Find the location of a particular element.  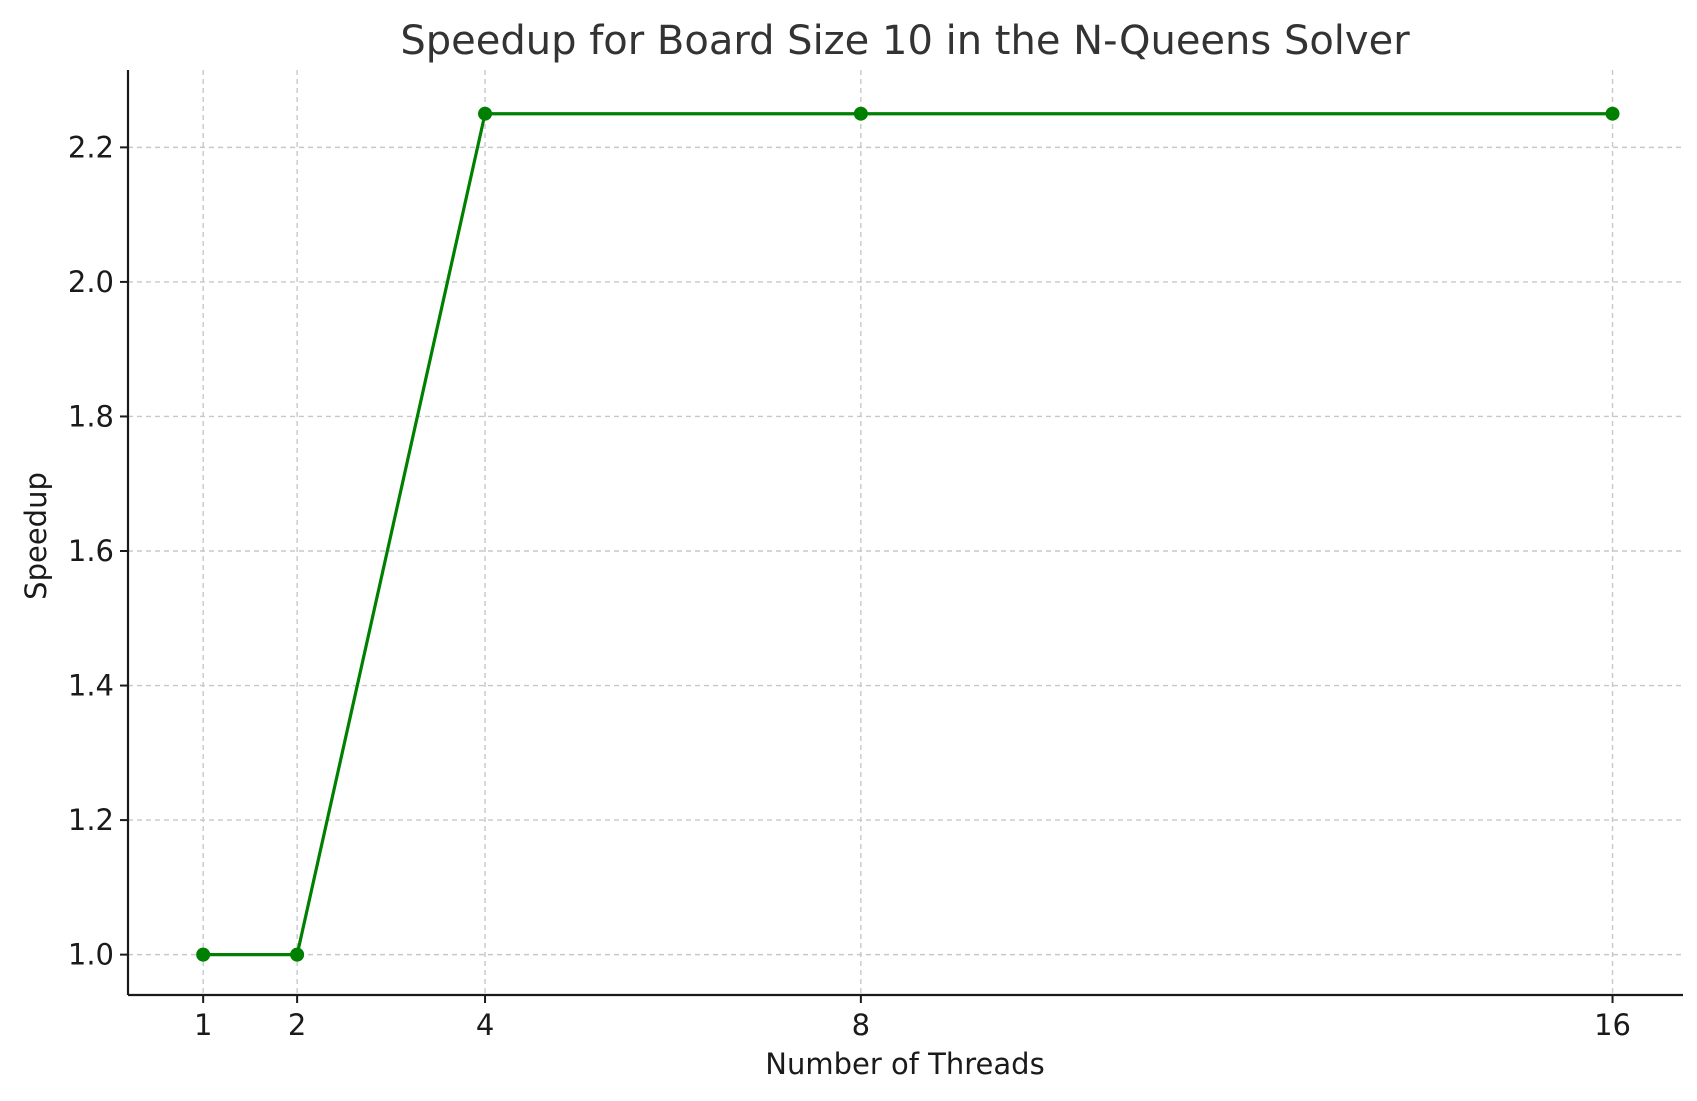

y-tick-label: 1.2 is located at coordinates (91, 820).